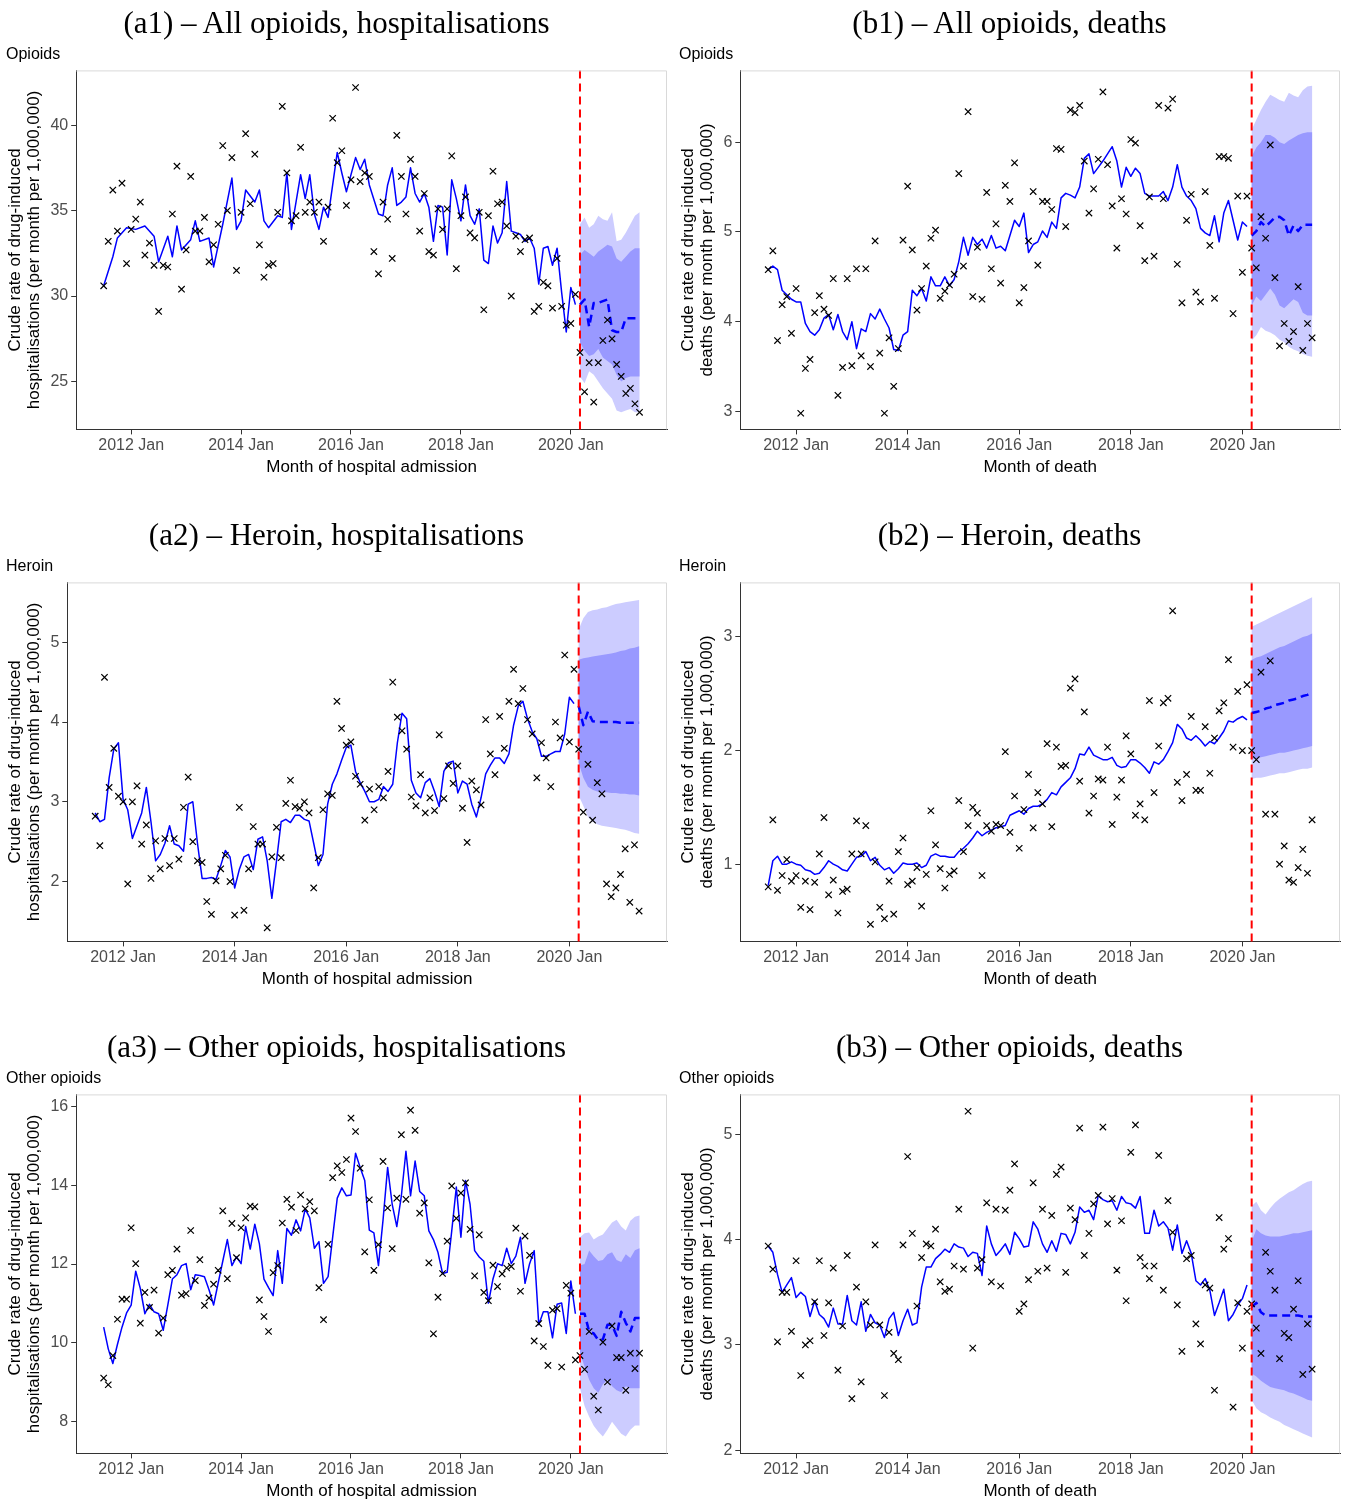  What do you see at coordinates (59, 1342) in the screenshot?
I see `y-tick-label: 10` at bounding box center [59, 1342].